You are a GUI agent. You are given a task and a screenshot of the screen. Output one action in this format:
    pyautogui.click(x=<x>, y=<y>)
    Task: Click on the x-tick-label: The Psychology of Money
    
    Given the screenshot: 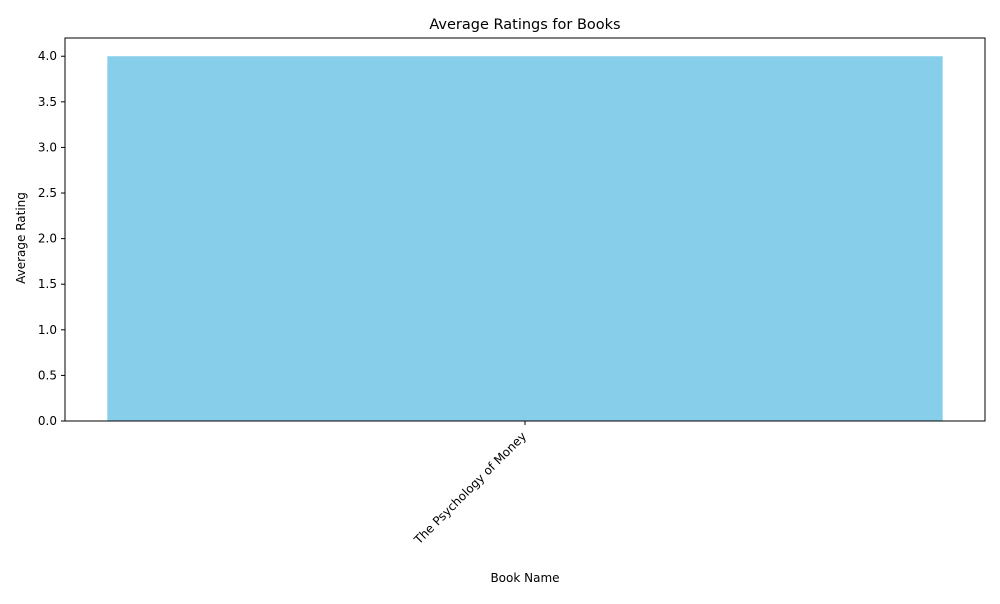 What is the action you would take?
    pyautogui.click(x=470, y=488)
    